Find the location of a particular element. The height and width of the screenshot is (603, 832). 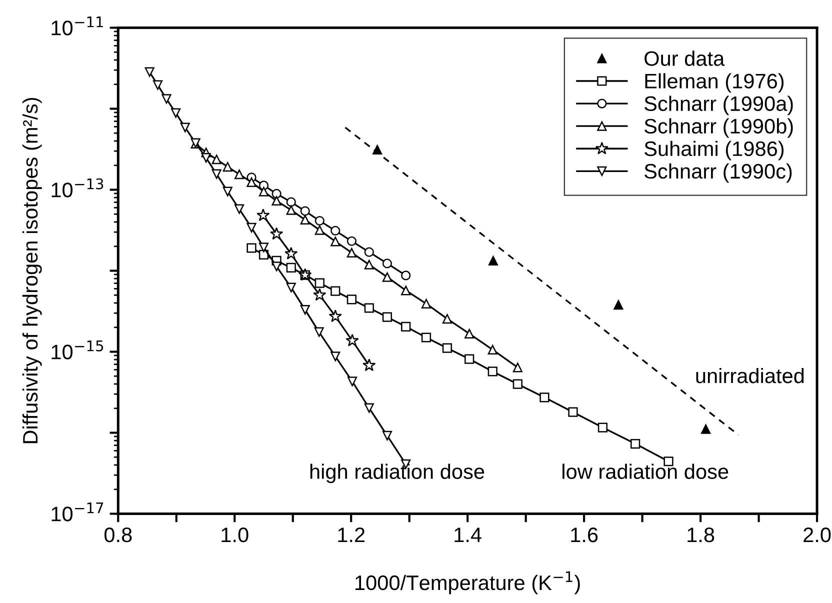

x-tick-label: 2.0 is located at coordinates (817, 535).